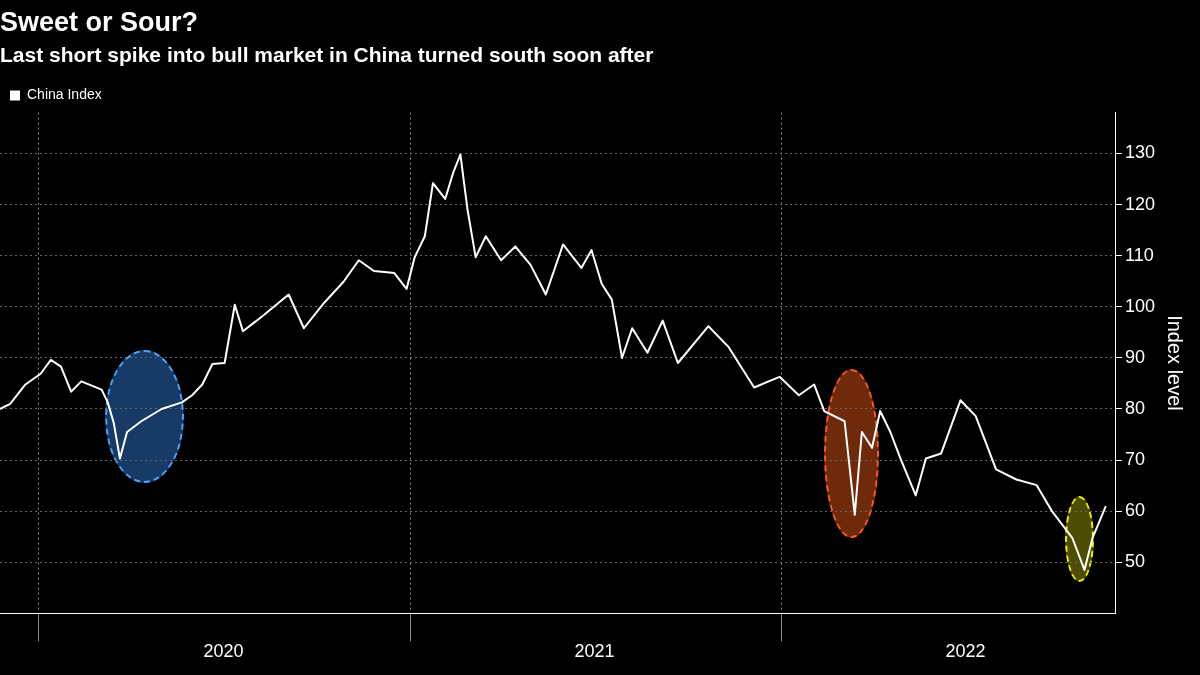 The width and height of the screenshot is (1200, 675). What do you see at coordinates (1134, 561) in the screenshot?
I see `y-tick-label: 50` at bounding box center [1134, 561].